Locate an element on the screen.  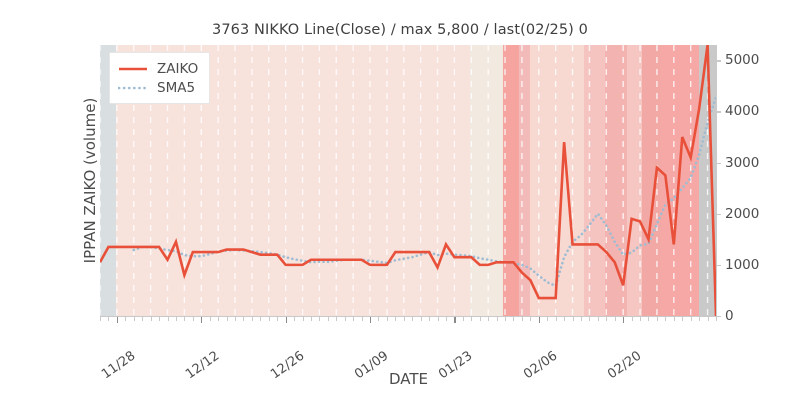
y-tick-label: 0 is located at coordinates (729, 316).